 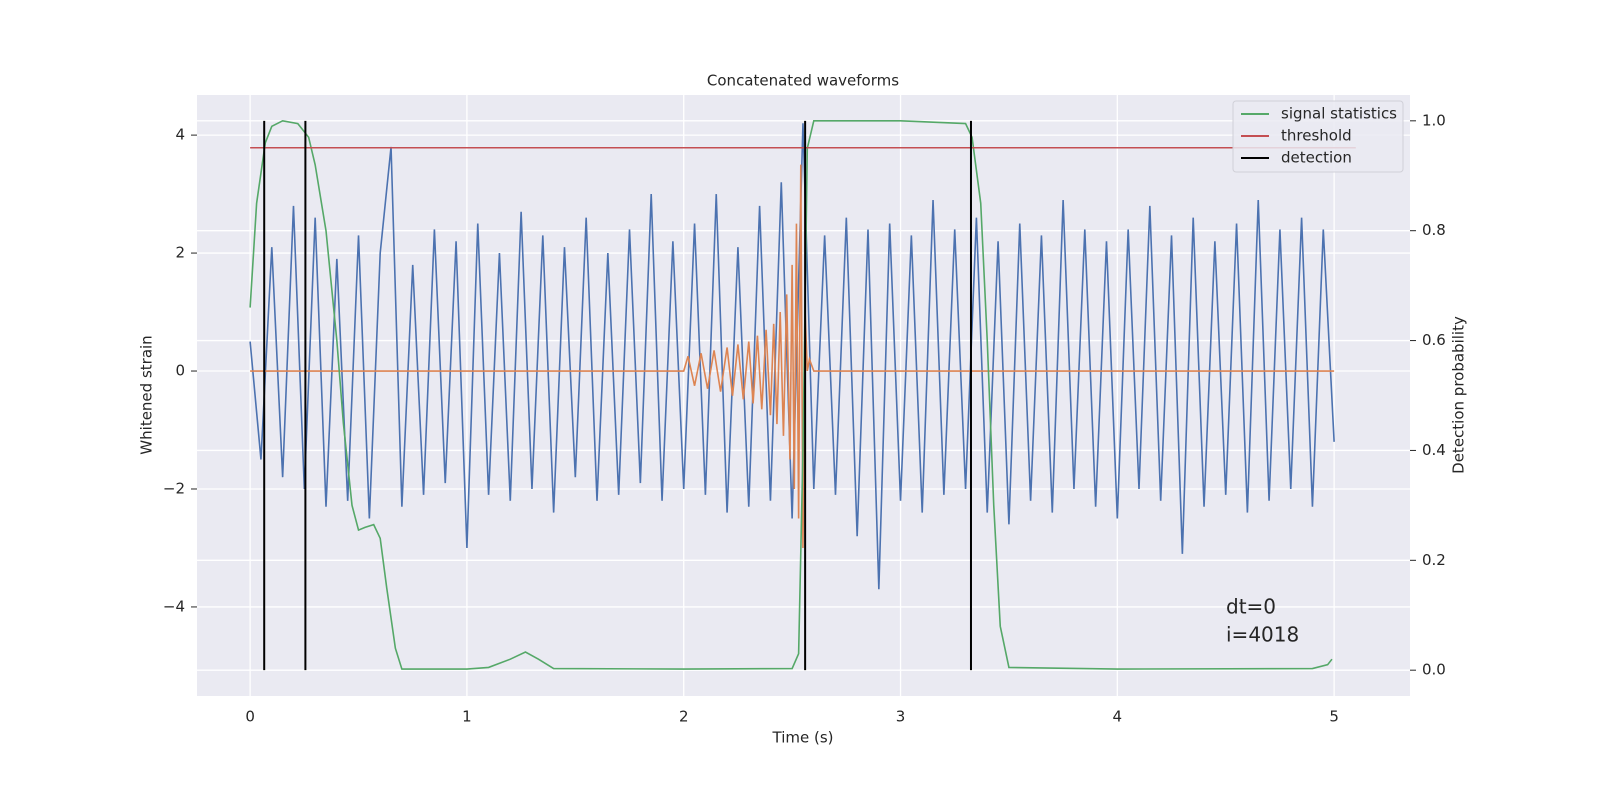 What do you see at coordinates (467, 717) in the screenshot?
I see `x-tick-label: 1` at bounding box center [467, 717].